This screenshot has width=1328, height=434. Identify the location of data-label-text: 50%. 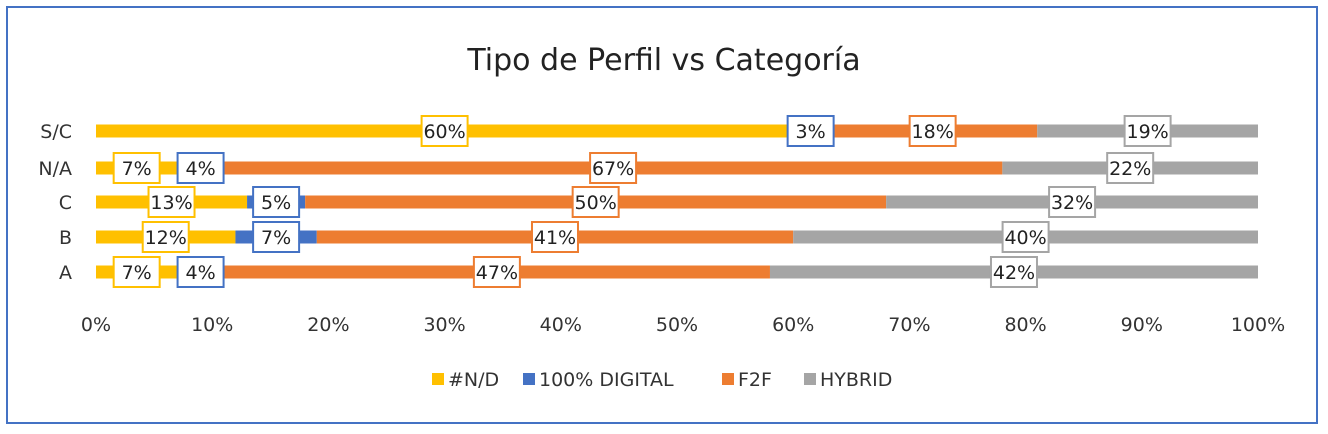
(596, 203).